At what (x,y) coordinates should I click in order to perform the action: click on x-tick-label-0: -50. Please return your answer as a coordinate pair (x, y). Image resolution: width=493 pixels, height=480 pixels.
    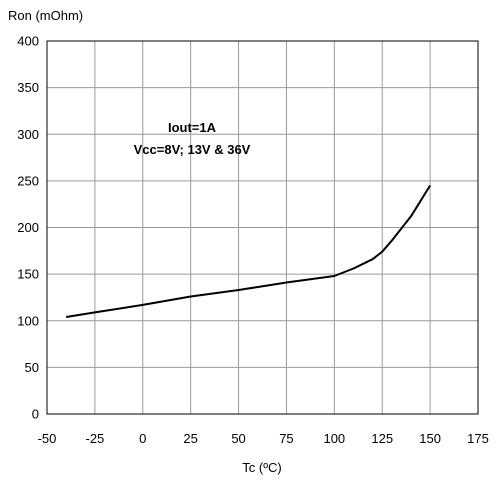
    Looking at the image, I should click on (47, 438).